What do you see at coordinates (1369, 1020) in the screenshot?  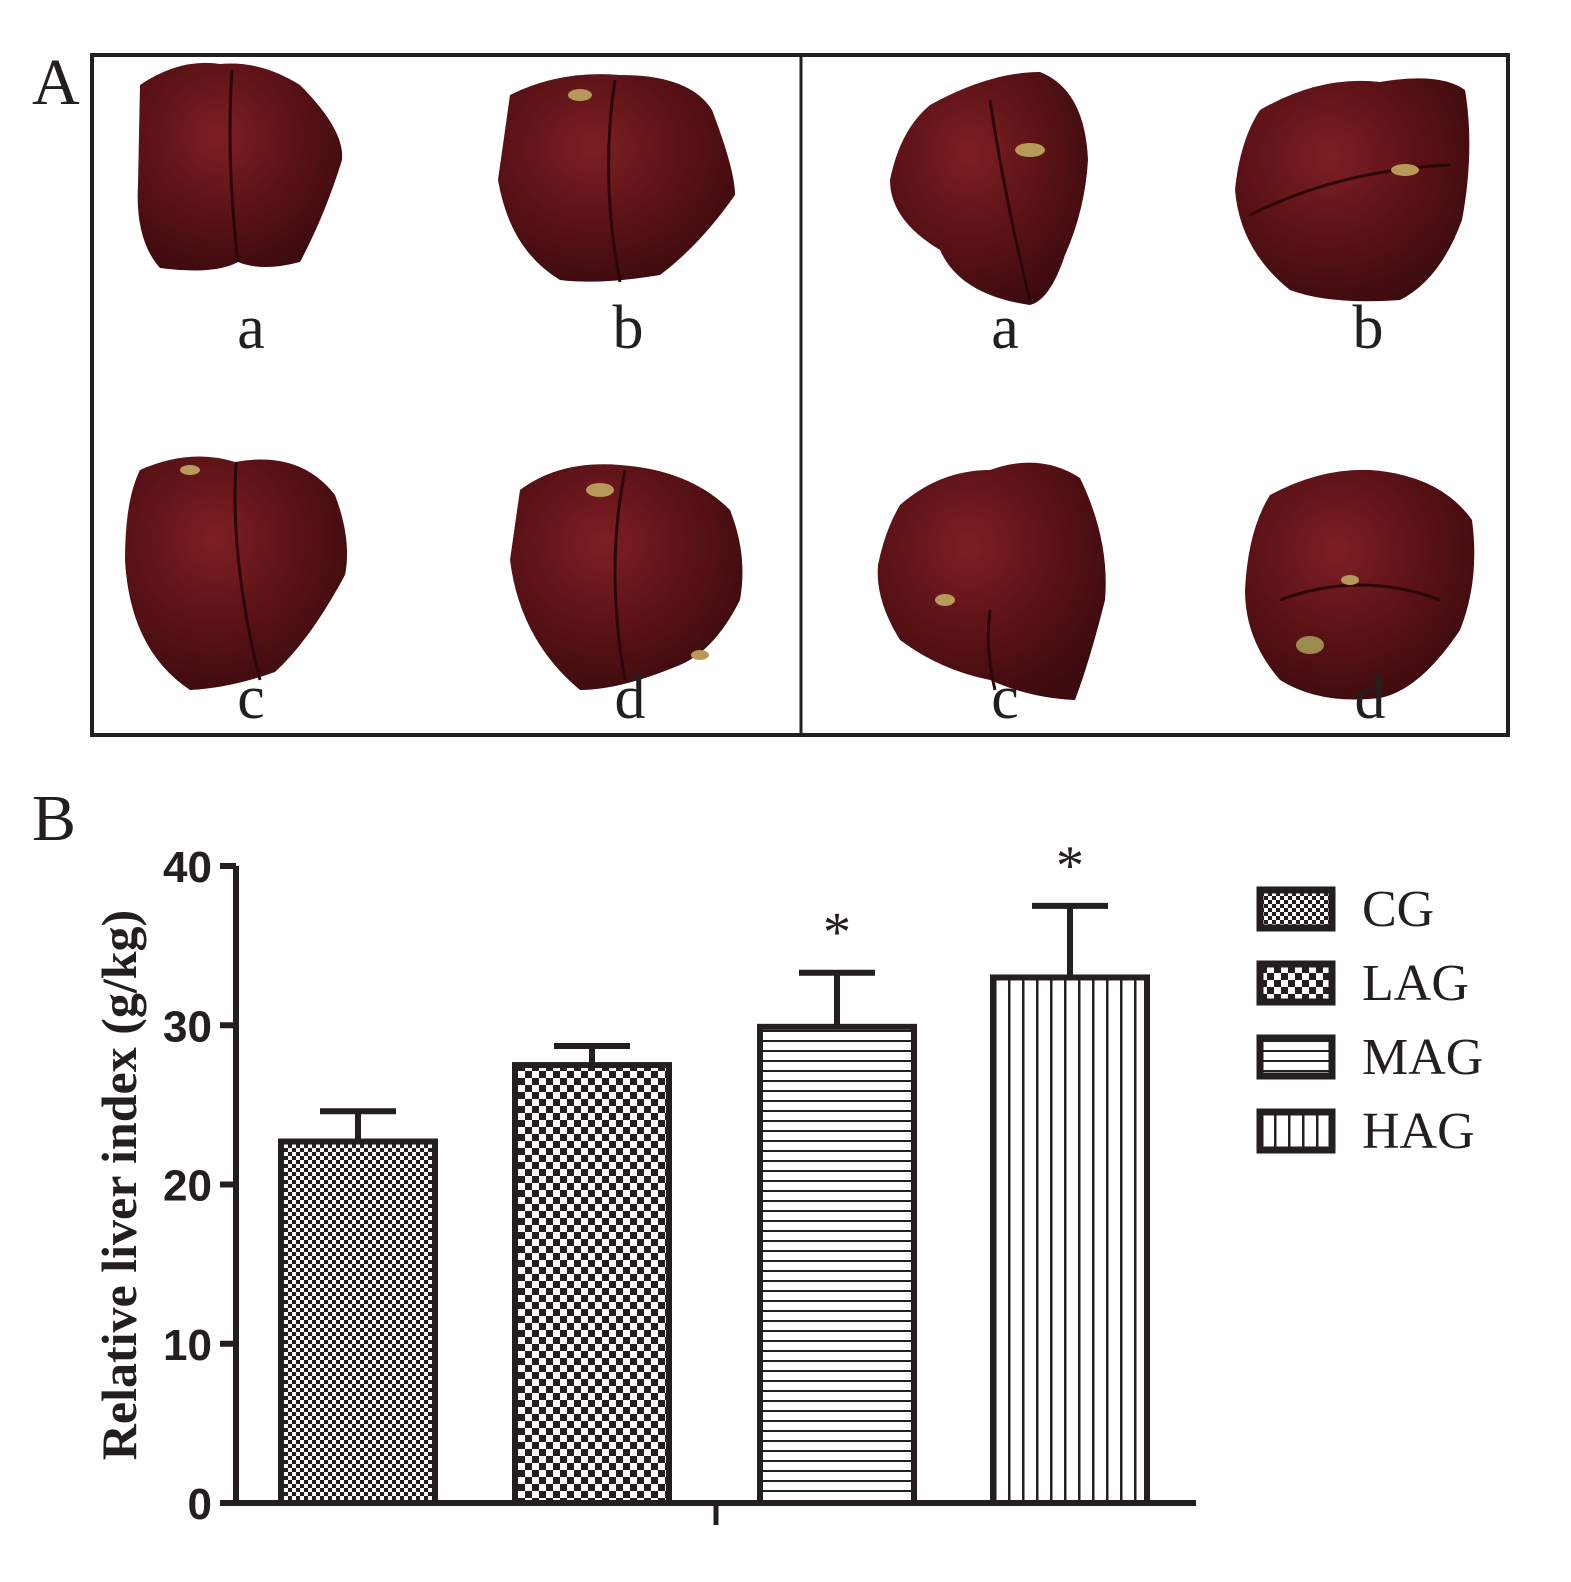 I see `legend: CG LAG MAG HAG` at bounding box center [1369, 1020].